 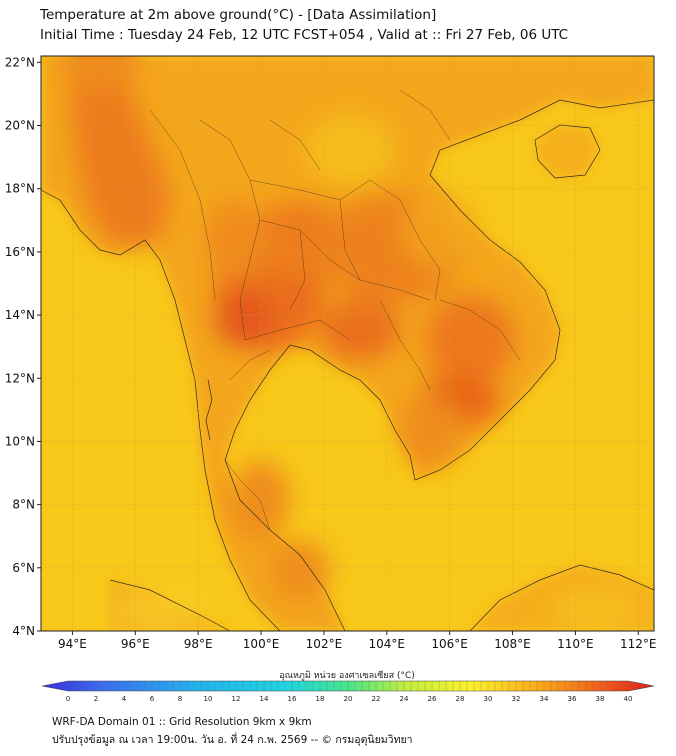 I want to click on latitude-labels: 22°N 20°N 18°N 16°N 14°N 12°N 10°N 8°N 6°N 4°N, so click(x=23, y=346).